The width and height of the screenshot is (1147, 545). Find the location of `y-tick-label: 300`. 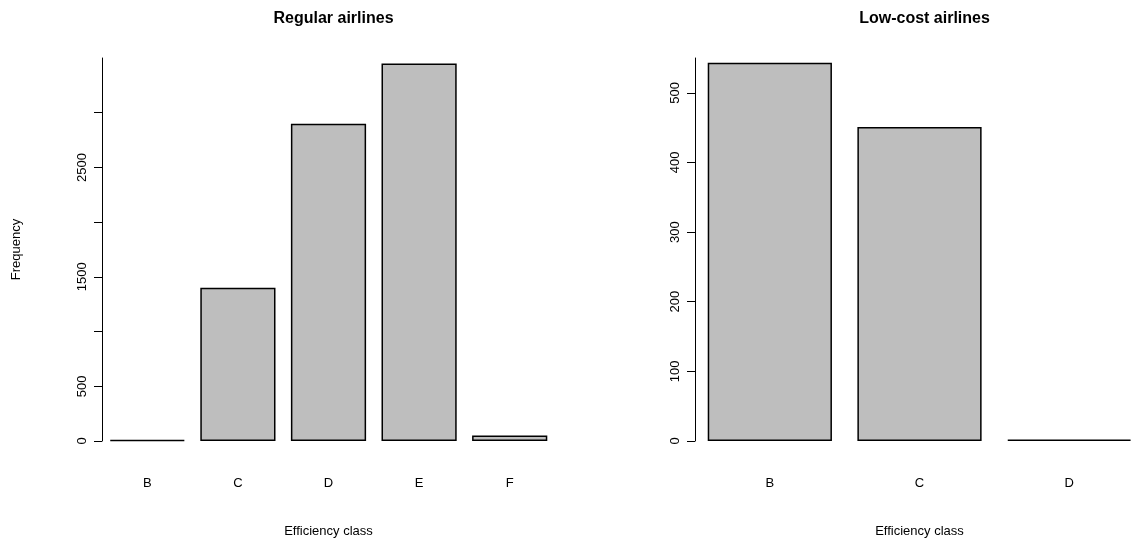

y-tick-label: 300 is located at coordinates (674, 232).